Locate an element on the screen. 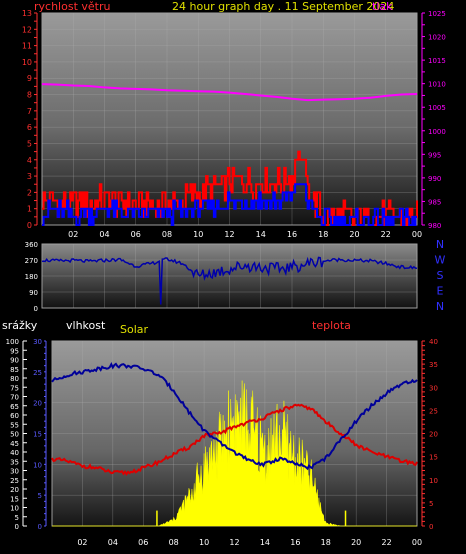  direction-tick-label: 90 is located at coordinates (33, 293).